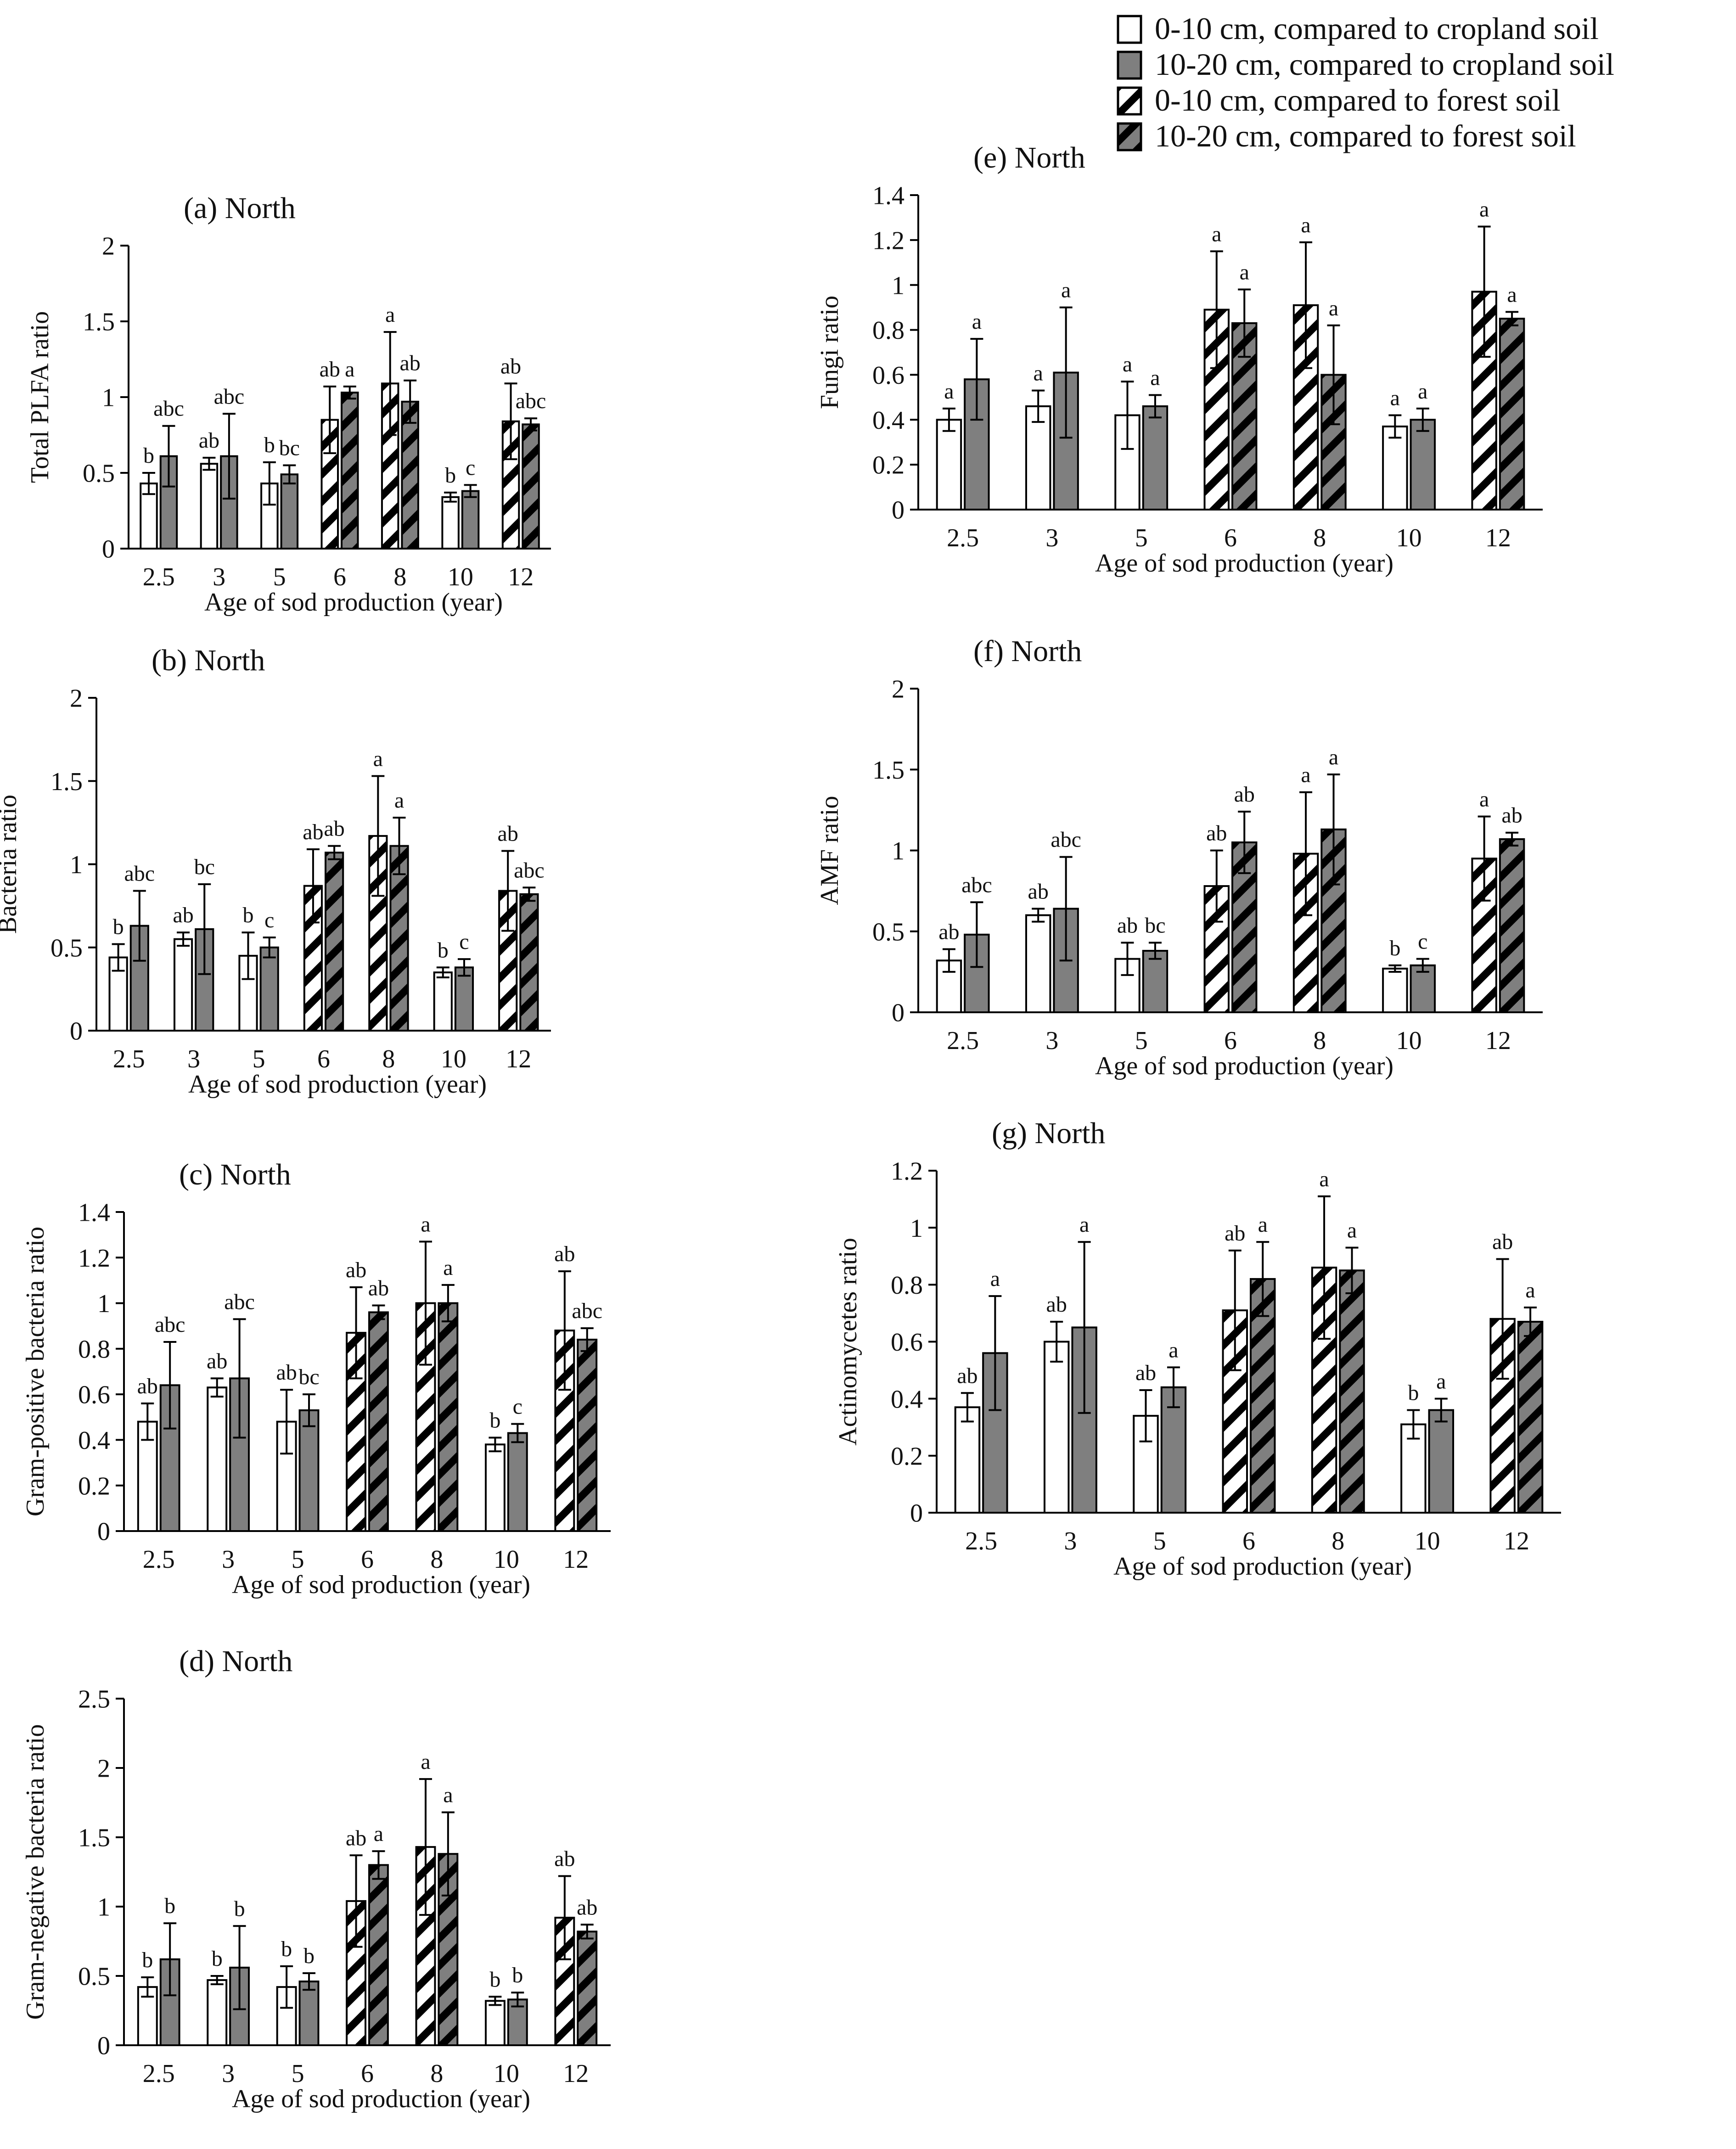 The height and width of the screenshot is (2149, 1736). Describe the element at coordinates (11, 864) in the screenshot. I see `y-axis-title: Bacteria ratio` at that location.